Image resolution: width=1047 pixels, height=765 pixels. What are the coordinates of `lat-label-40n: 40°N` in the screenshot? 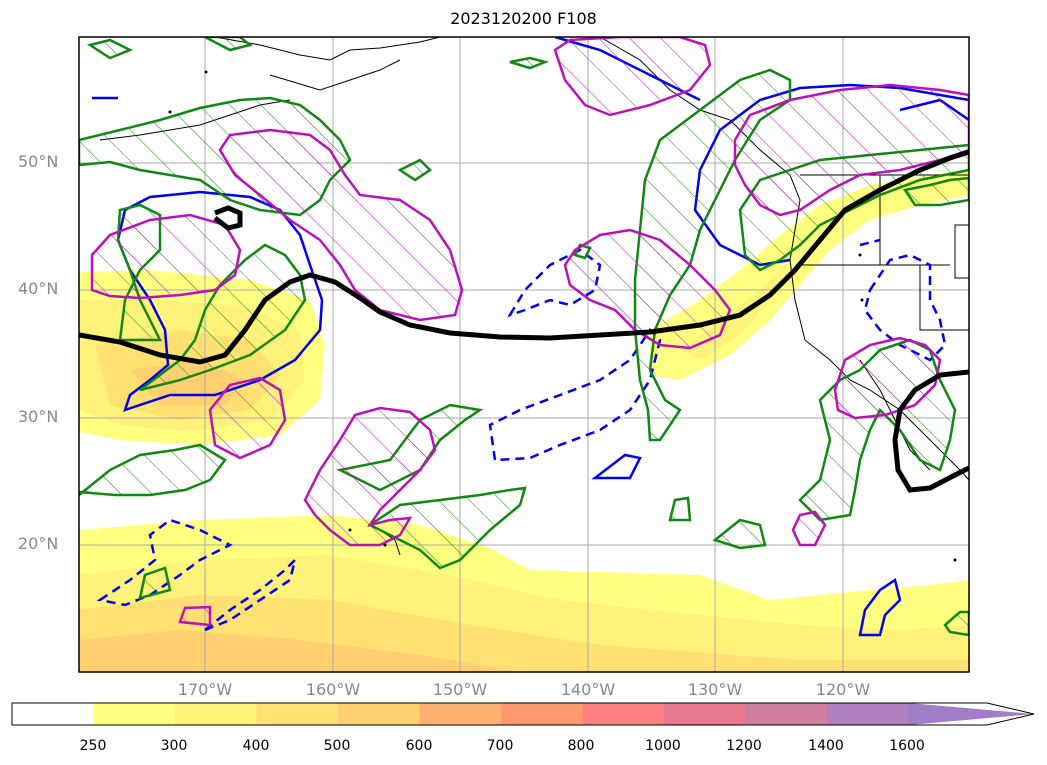 It's located at (38, 288).